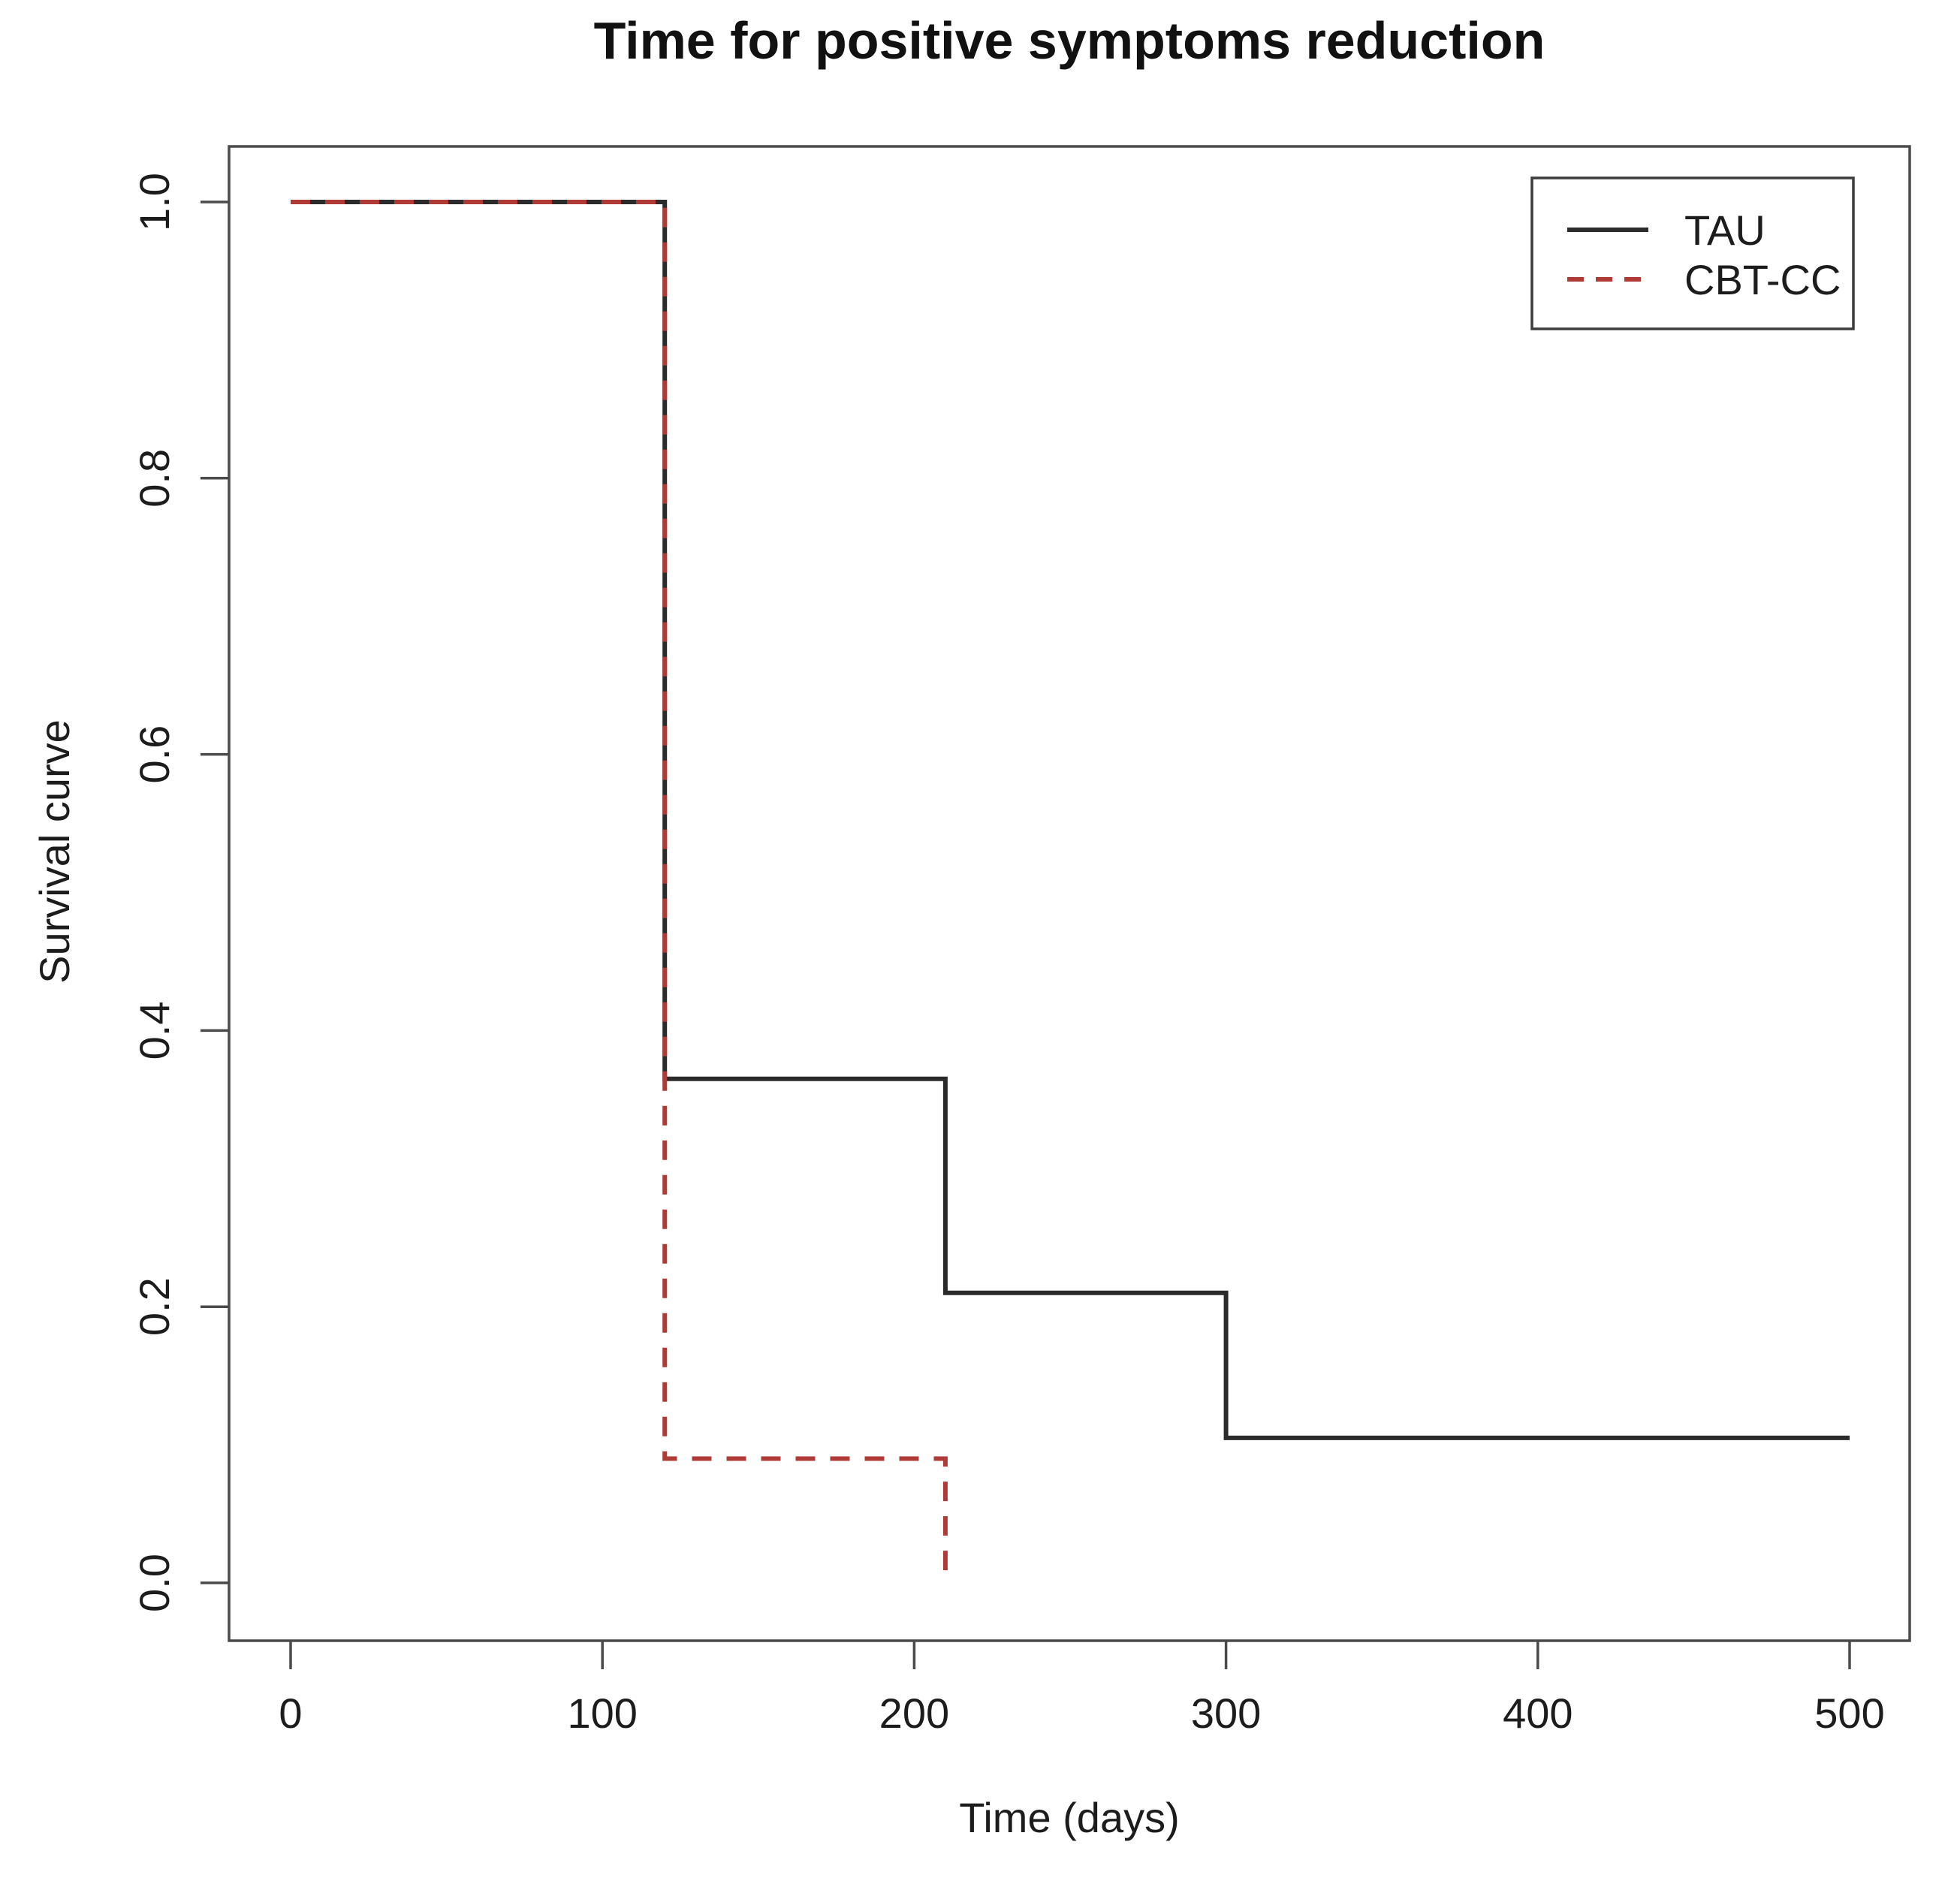  Describe the element at coordinates (1538, 1713) in the screenshot. I see `x-axis-tick-label: 400` at that location.